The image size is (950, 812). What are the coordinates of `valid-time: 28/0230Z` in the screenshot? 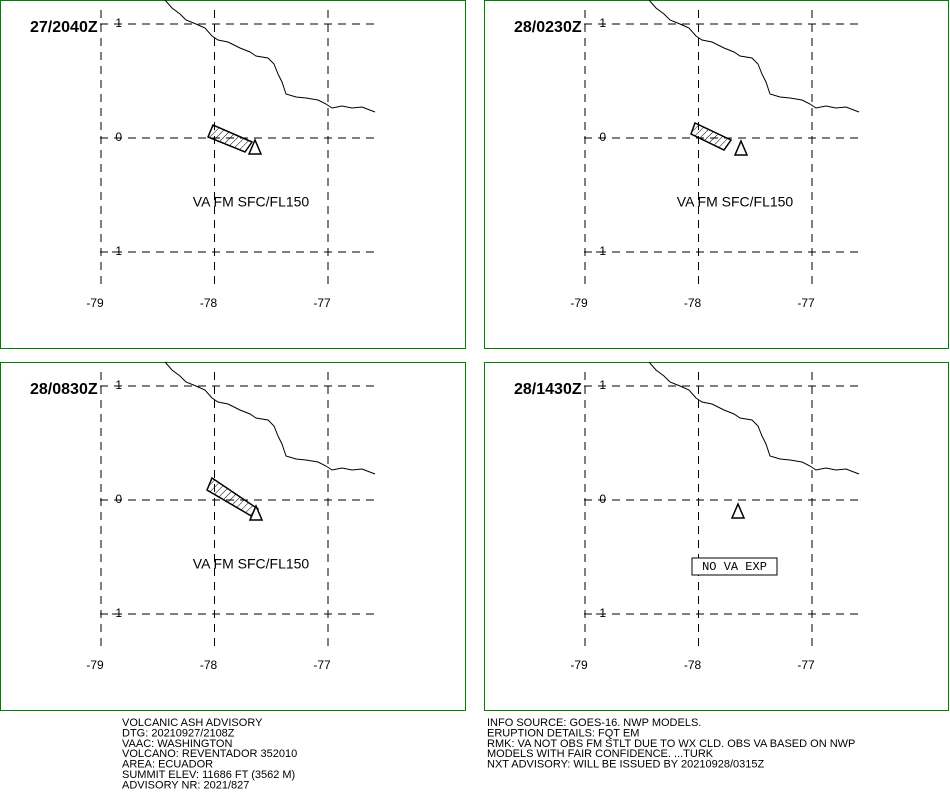 It's located at (548, 27).